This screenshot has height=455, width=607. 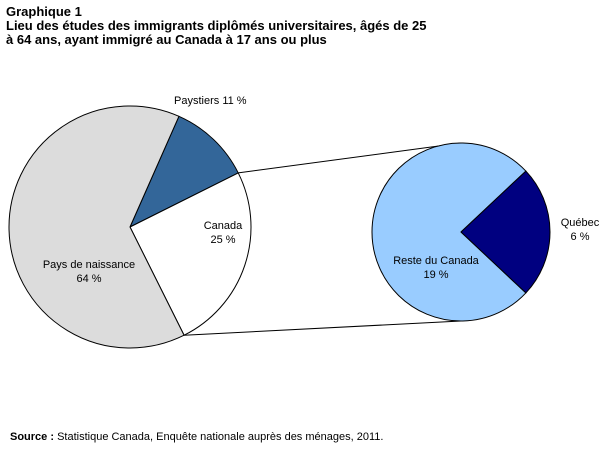 What do you see at coordinates (223, 226) in the screenshot?
I see `label-canada-name: Canada` at bounding box center [223, 226].